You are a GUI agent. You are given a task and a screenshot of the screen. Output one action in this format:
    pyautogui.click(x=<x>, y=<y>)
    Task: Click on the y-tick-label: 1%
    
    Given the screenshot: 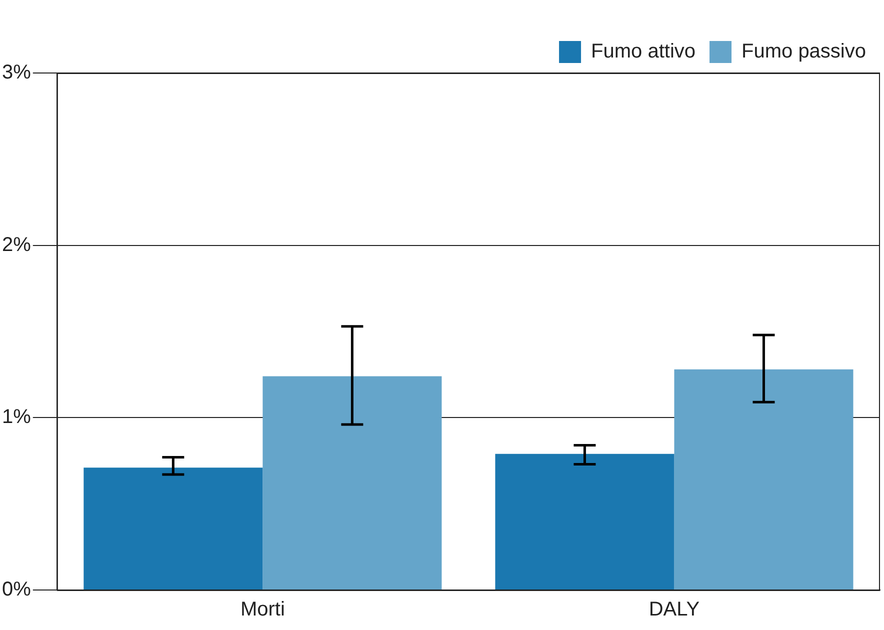 What is the action you would take?
    pyautogui.click(x=17, y=417)
    